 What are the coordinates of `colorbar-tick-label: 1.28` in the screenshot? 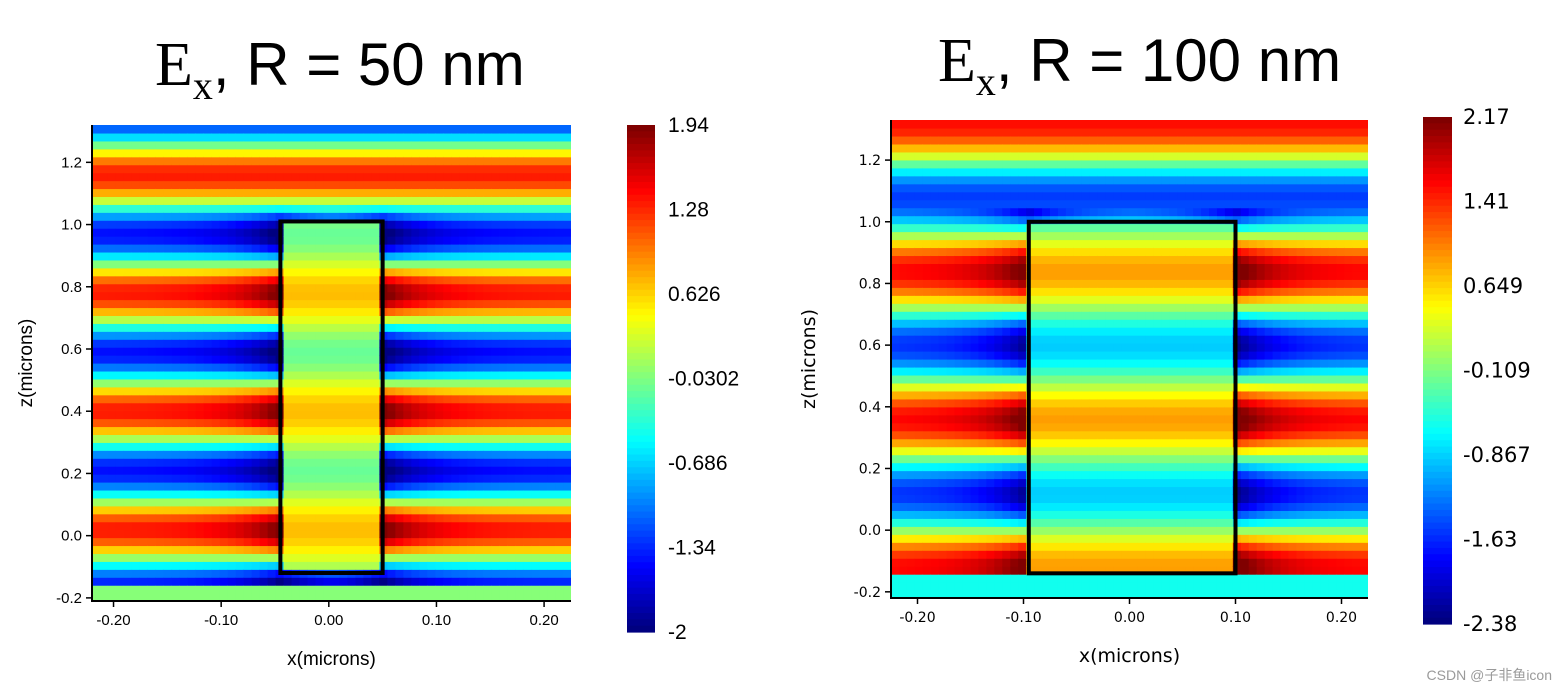 It's located at (688, 210).